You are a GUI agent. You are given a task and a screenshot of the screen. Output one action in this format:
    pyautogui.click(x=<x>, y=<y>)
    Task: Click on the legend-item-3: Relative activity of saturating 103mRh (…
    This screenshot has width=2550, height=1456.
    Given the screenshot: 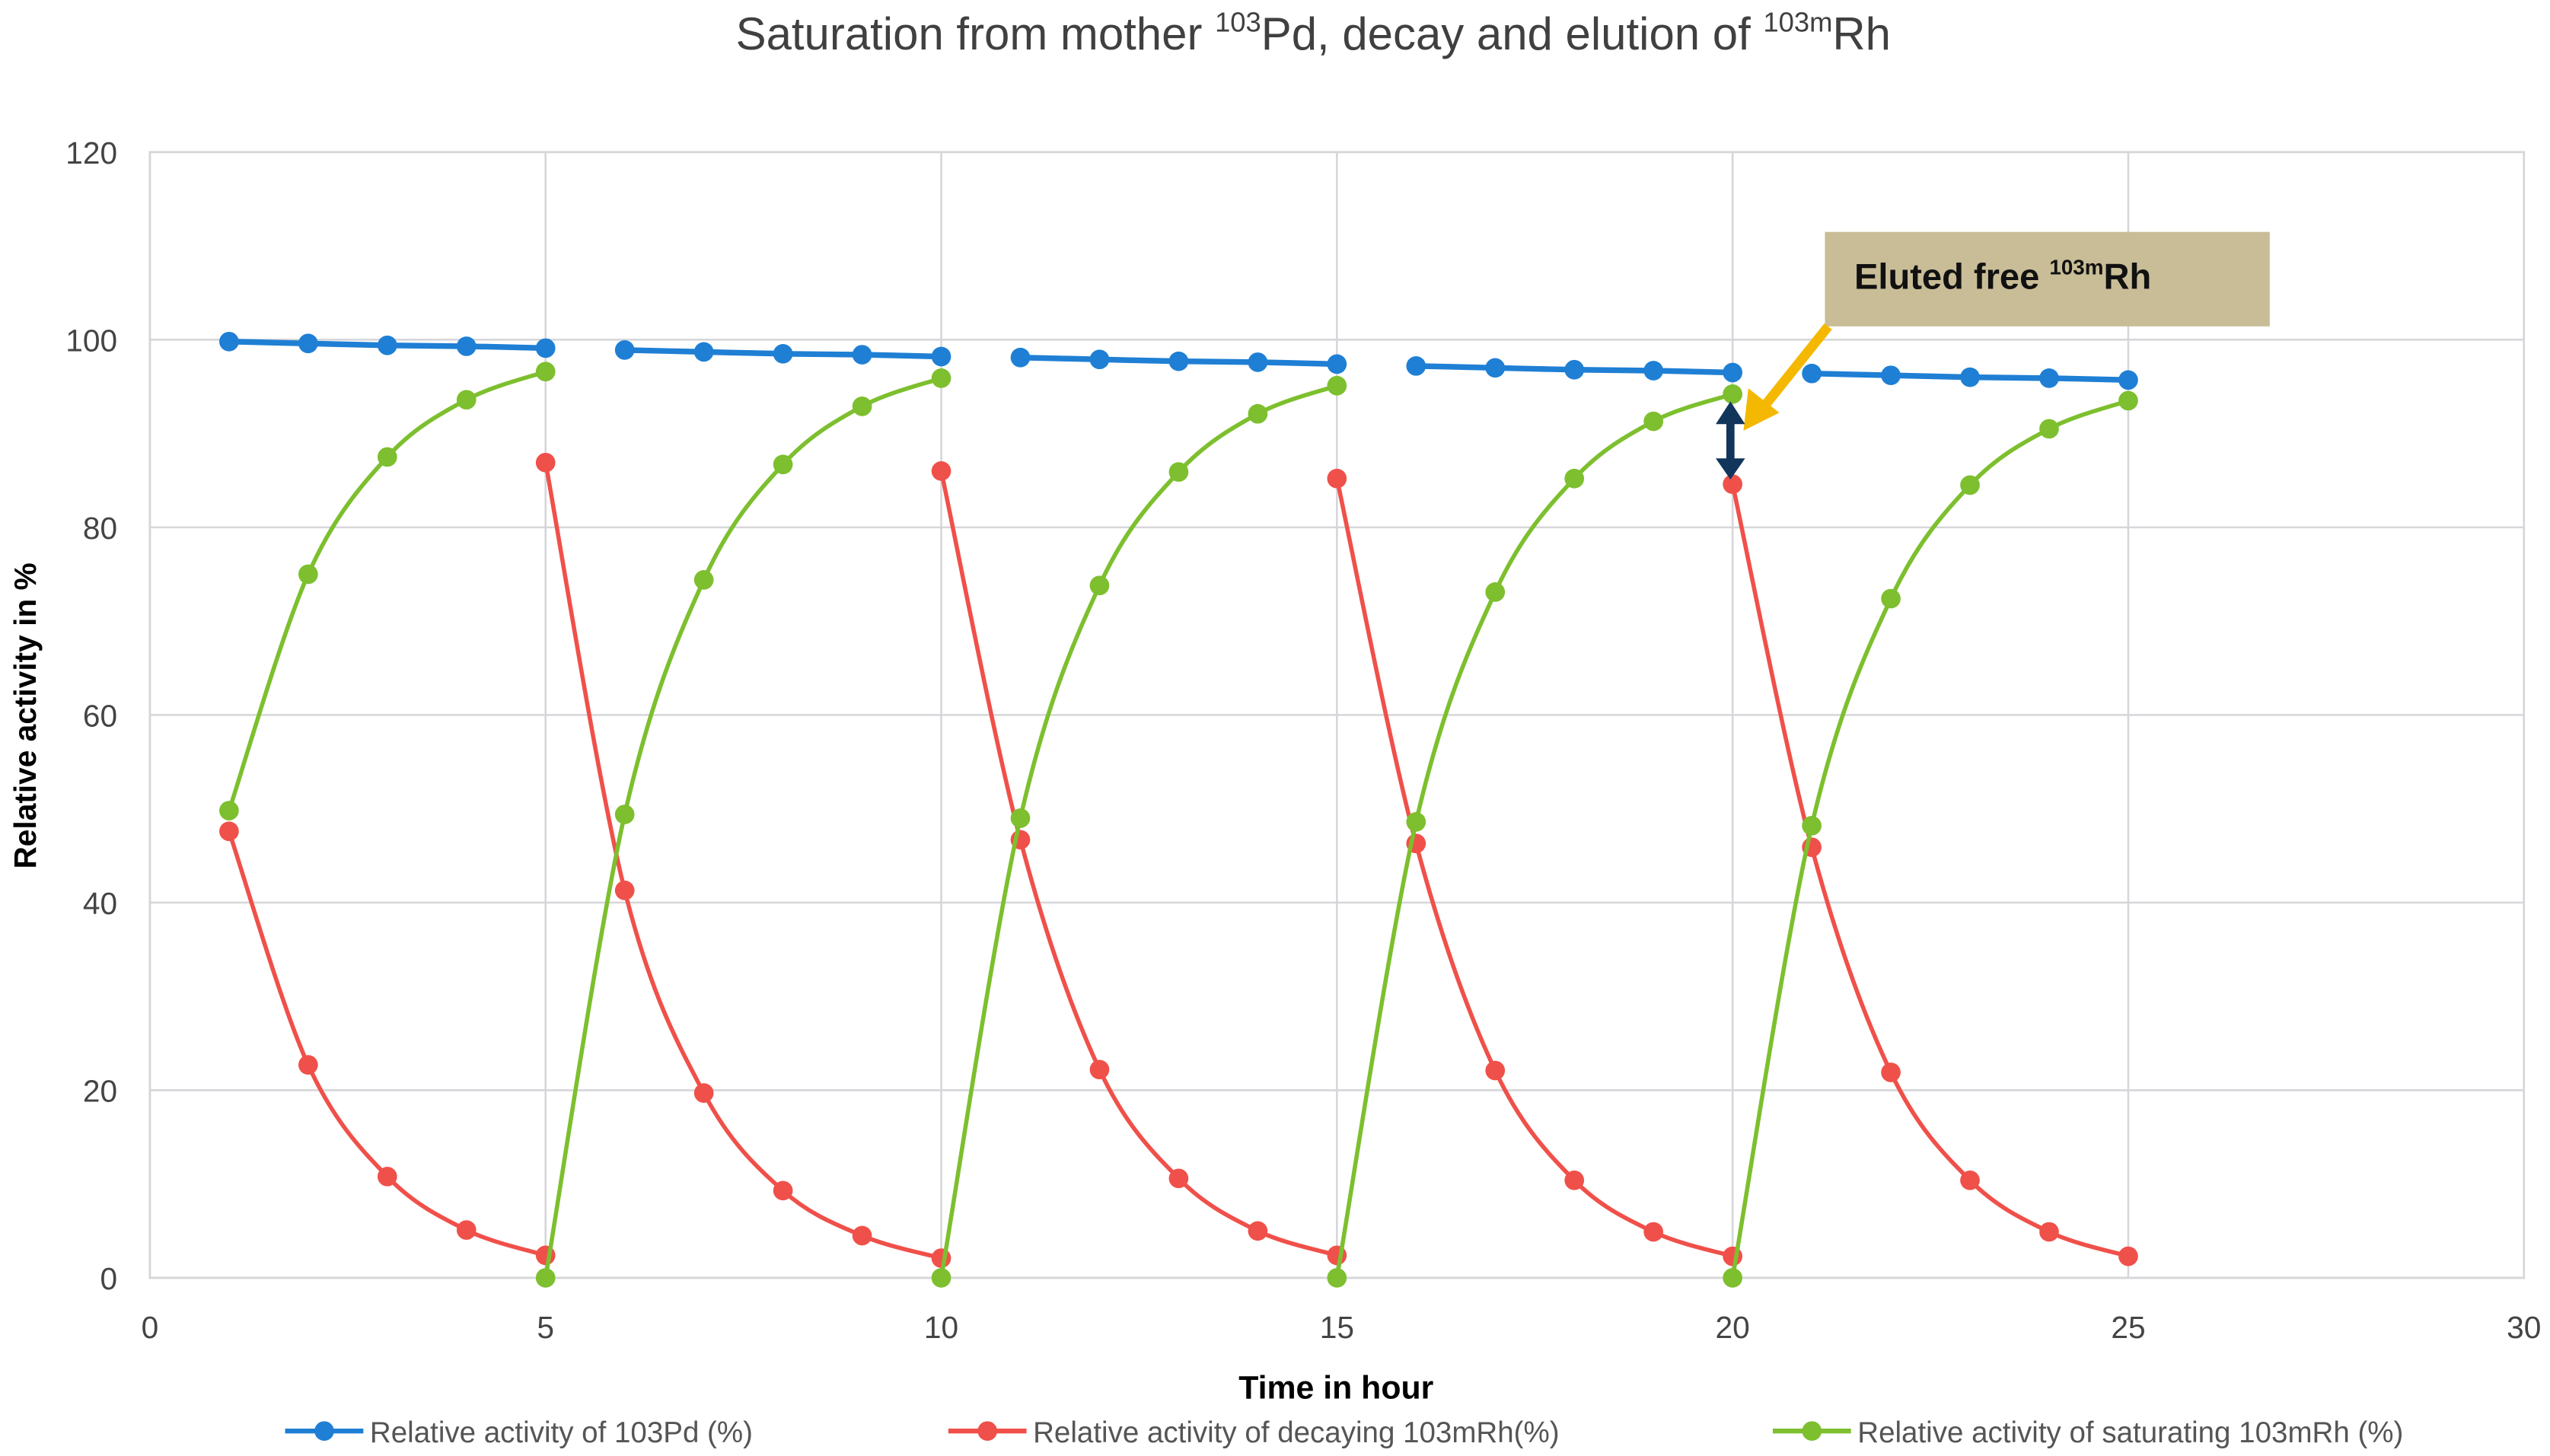 What is the action you would take?
    pyautogui.click(x=2087, y=1432)
    